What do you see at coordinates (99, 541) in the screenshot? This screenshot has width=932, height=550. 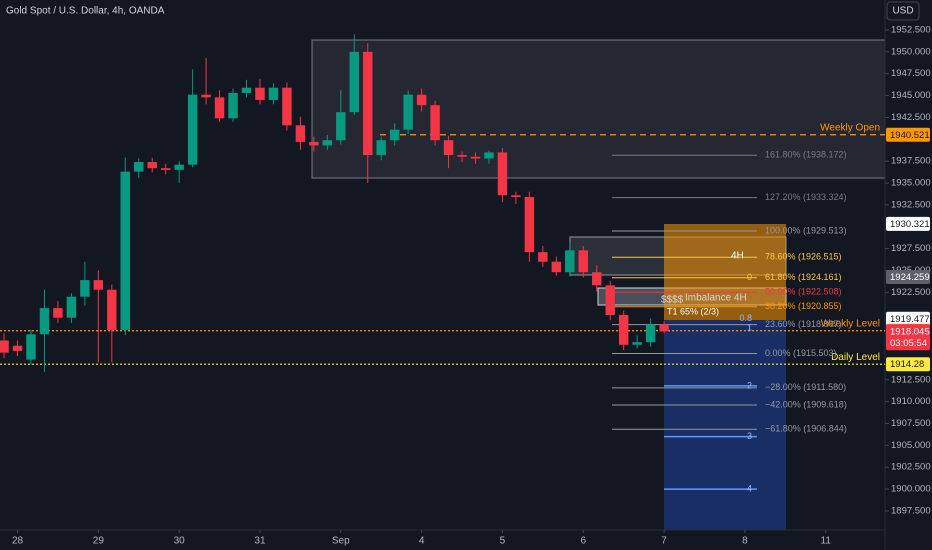 I see `x-tick-label: 29` at bounding box center [99, 541].